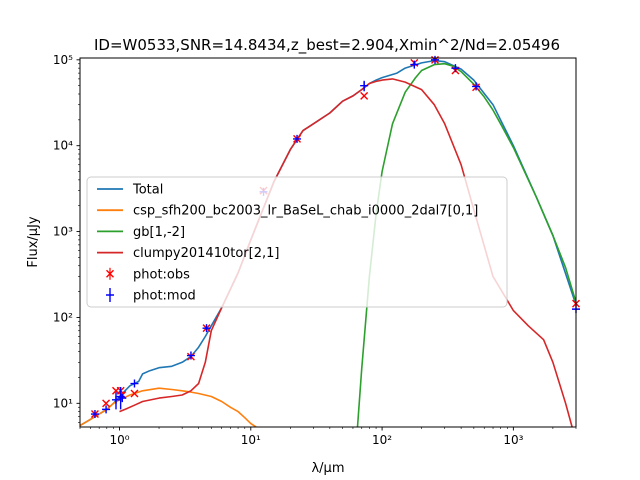 The width and height of the screenshot is (640, 480). What do you see at coordinates (513, 440) in the screenshot?
I see `x-tick-label: 10³` at bounding box center [513, 440].